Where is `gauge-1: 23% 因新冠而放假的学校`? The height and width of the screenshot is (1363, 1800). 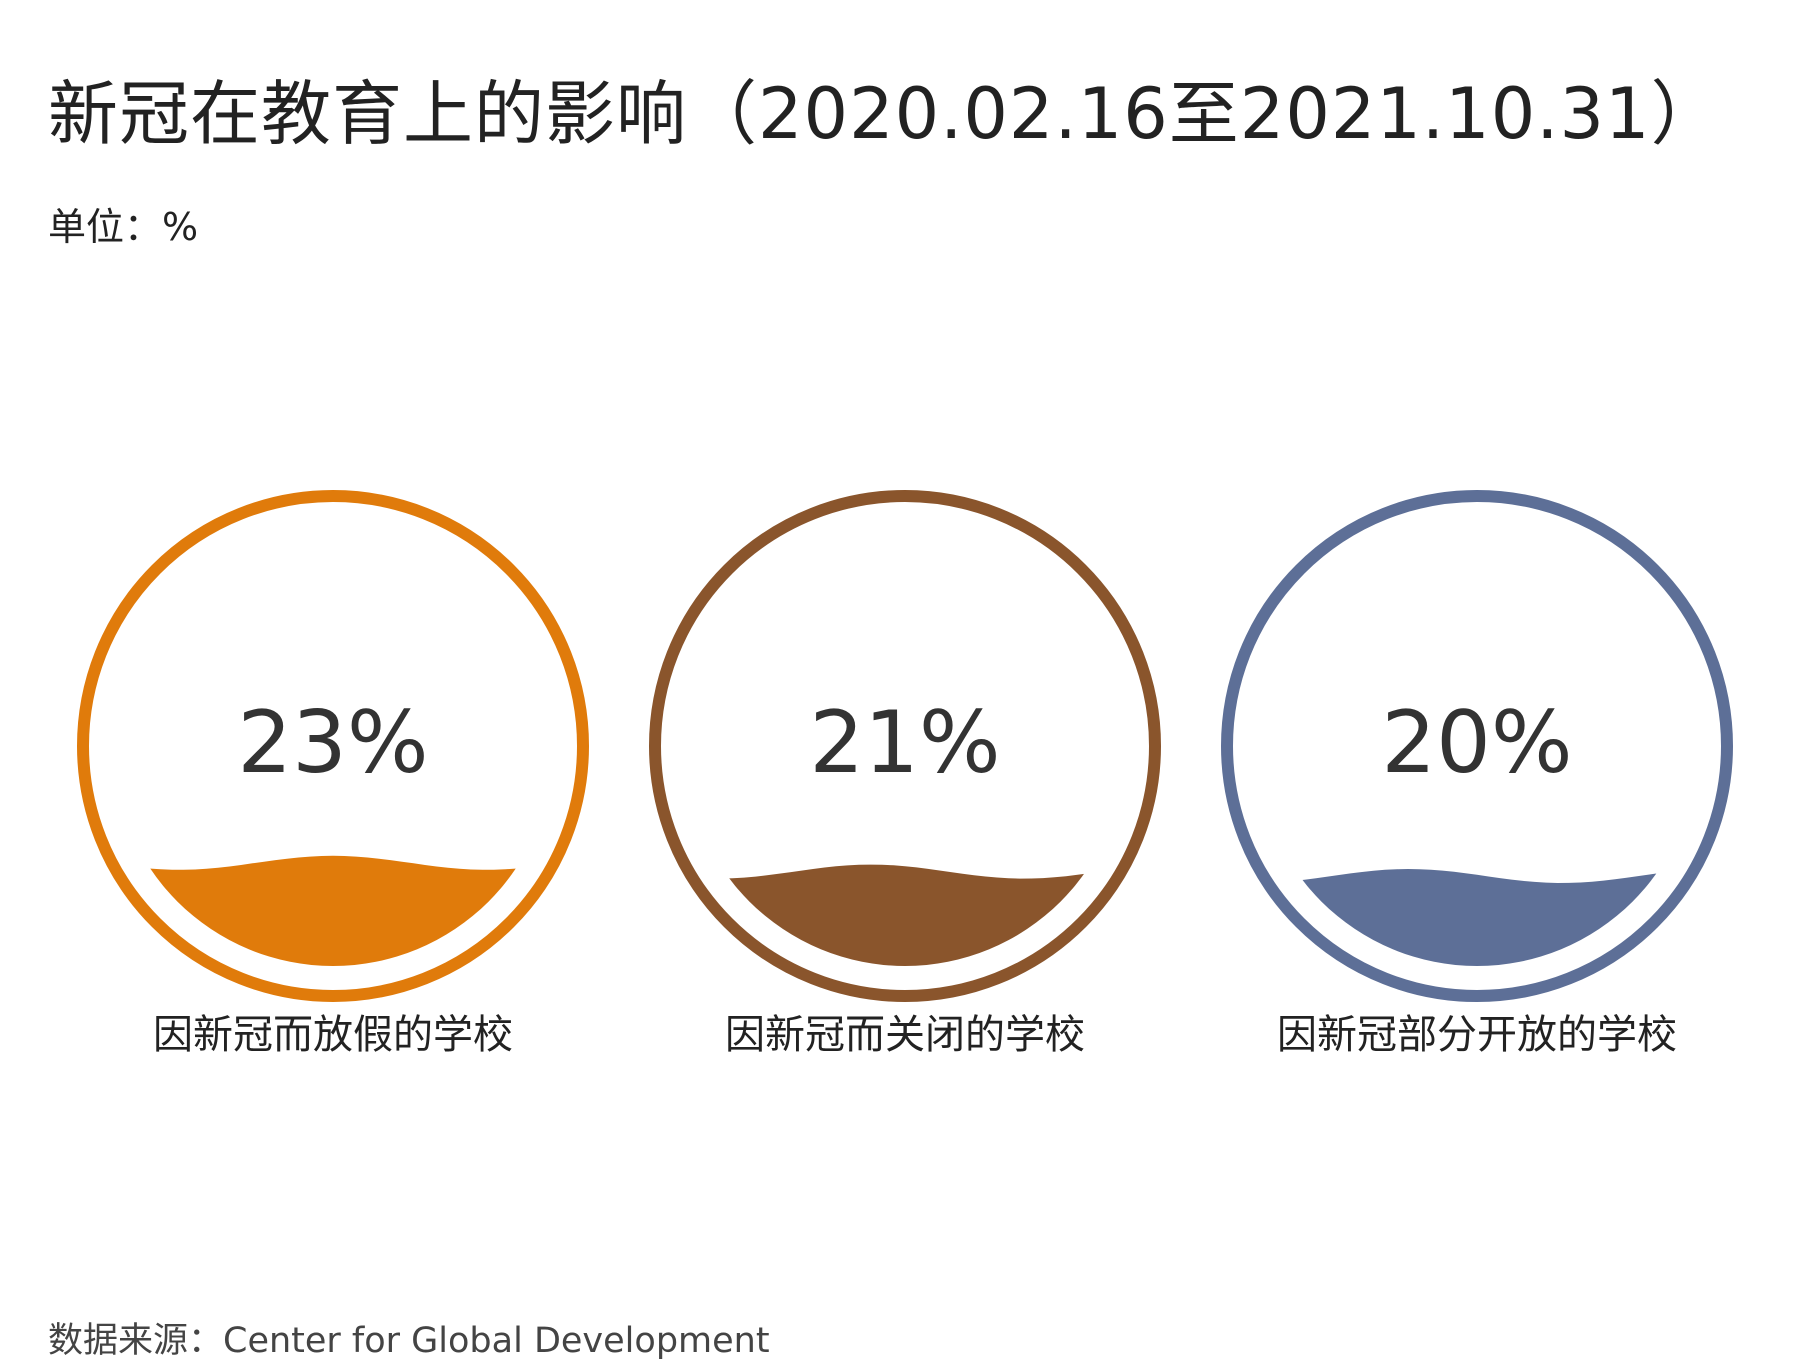 gauge-1: 23% 因新冠而放假的学校 is located at coordinates (333, 774).